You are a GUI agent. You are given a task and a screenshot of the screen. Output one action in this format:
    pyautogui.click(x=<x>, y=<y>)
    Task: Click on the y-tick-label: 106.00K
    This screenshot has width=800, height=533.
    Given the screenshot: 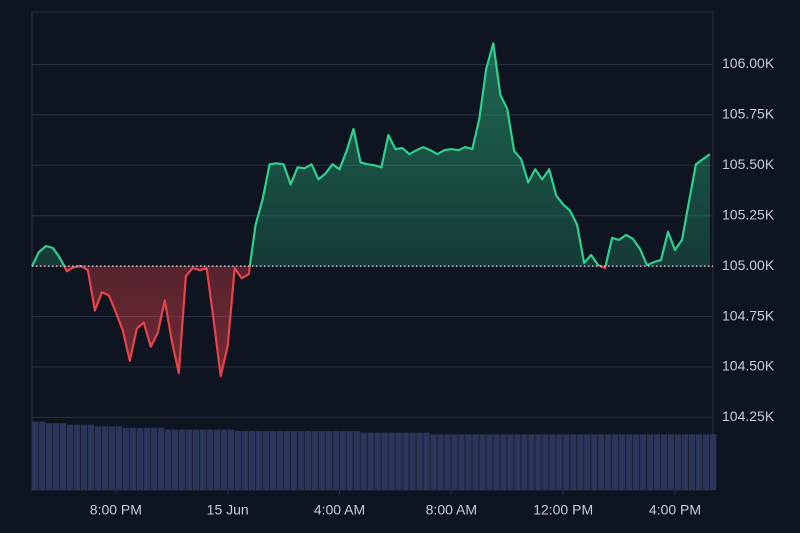 What is the action you would take?
    pyautogui.click(x=748, y=63)
    